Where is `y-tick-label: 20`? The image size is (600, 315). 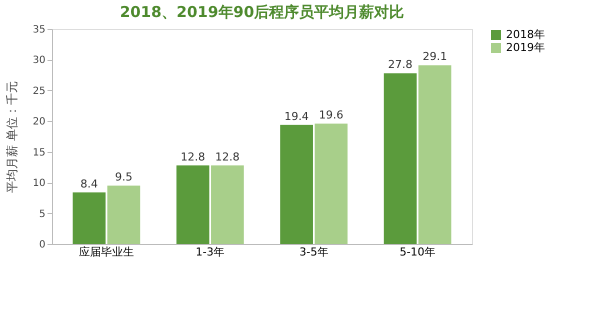 y-tick-label: 20 is located at coordinates (39, 122).